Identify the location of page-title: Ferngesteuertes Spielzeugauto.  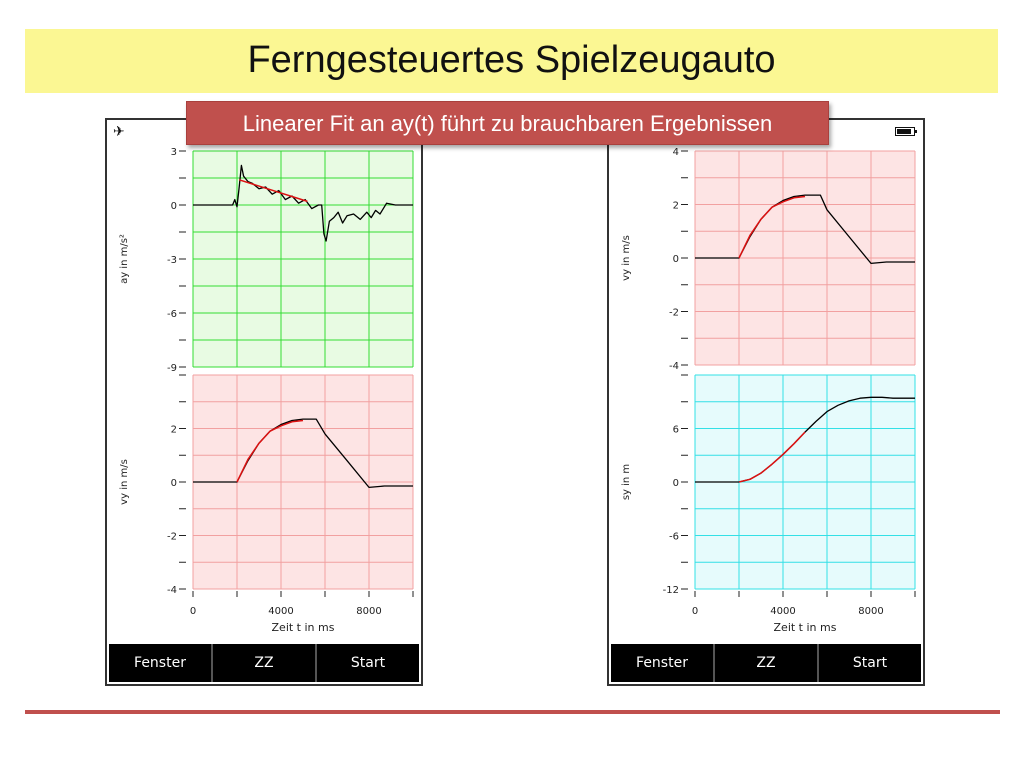
(511, 60).